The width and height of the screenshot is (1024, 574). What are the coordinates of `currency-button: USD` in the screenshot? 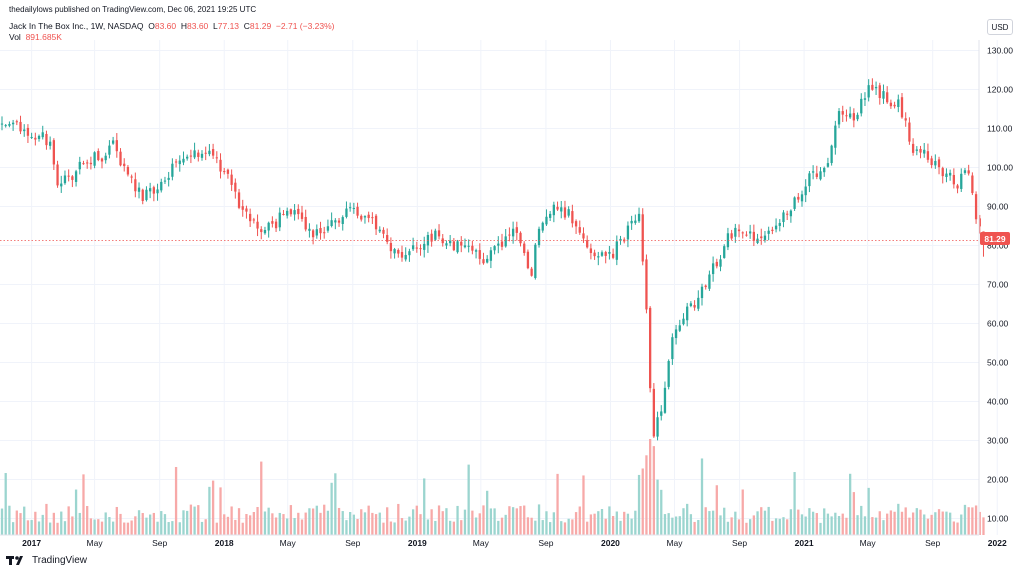 It's located at (1000, 27).